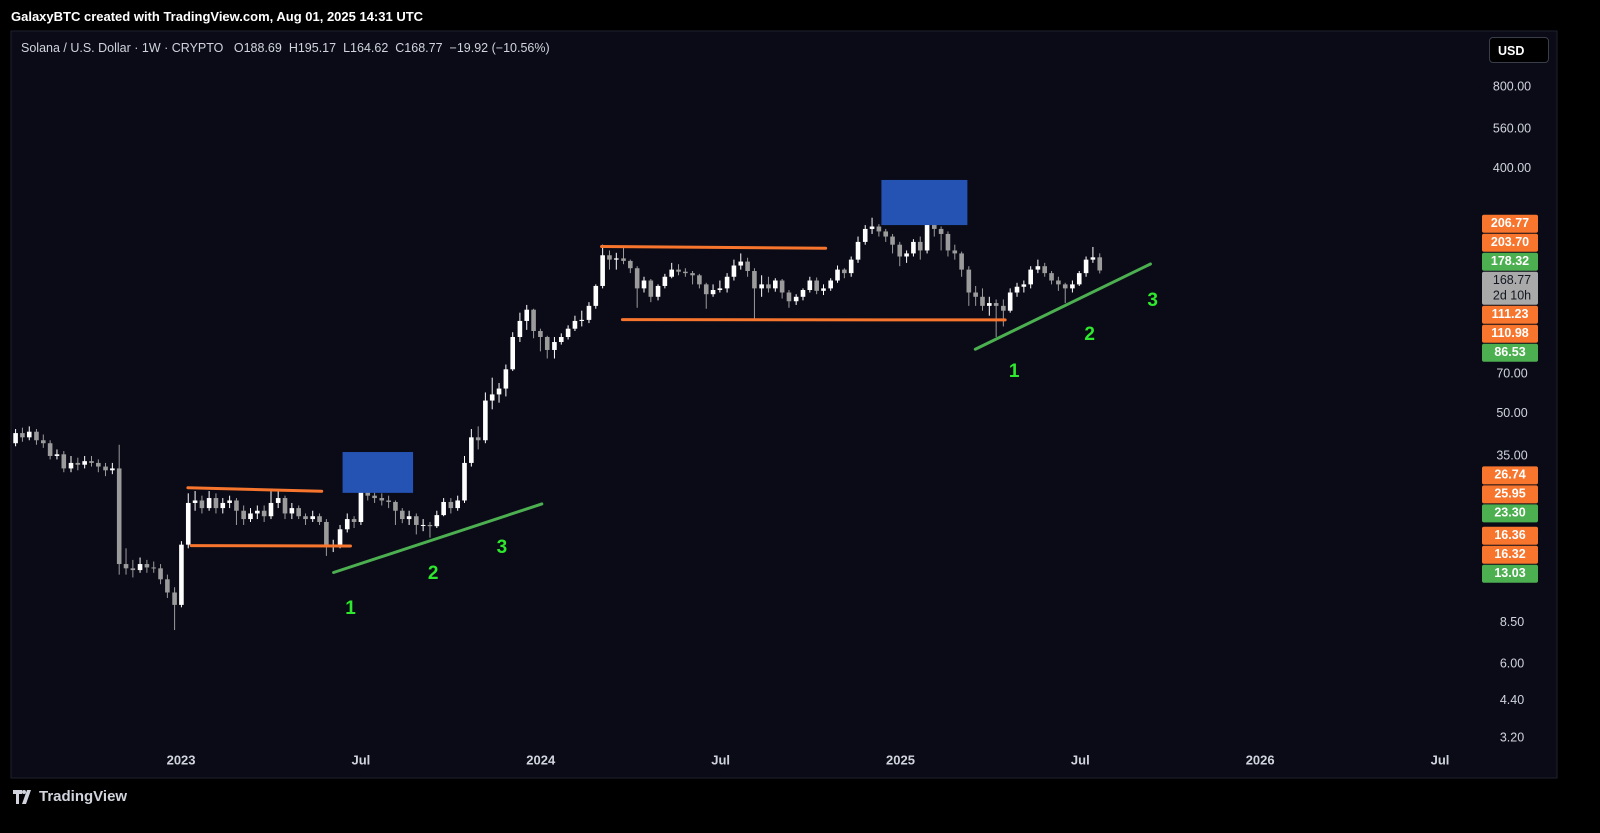 This screenshot has height=833, width=1600. Describe the element at coordinates (1509, 535) in the screenshot. I see `price-tag-label: 16.36` at that location.